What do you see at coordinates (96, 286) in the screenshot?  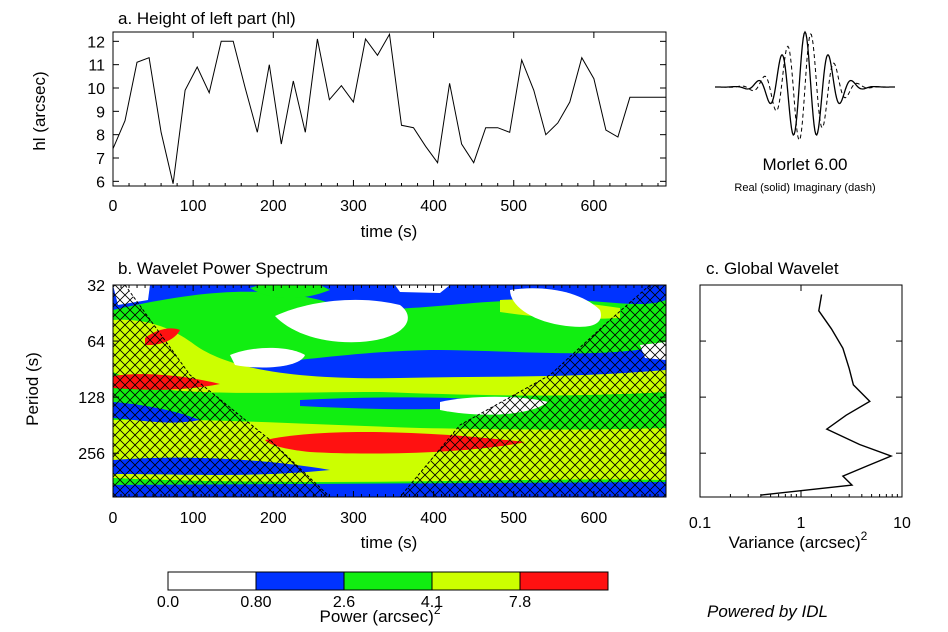 I see `y-tick-label: 32` at bounding box center [96, 286].